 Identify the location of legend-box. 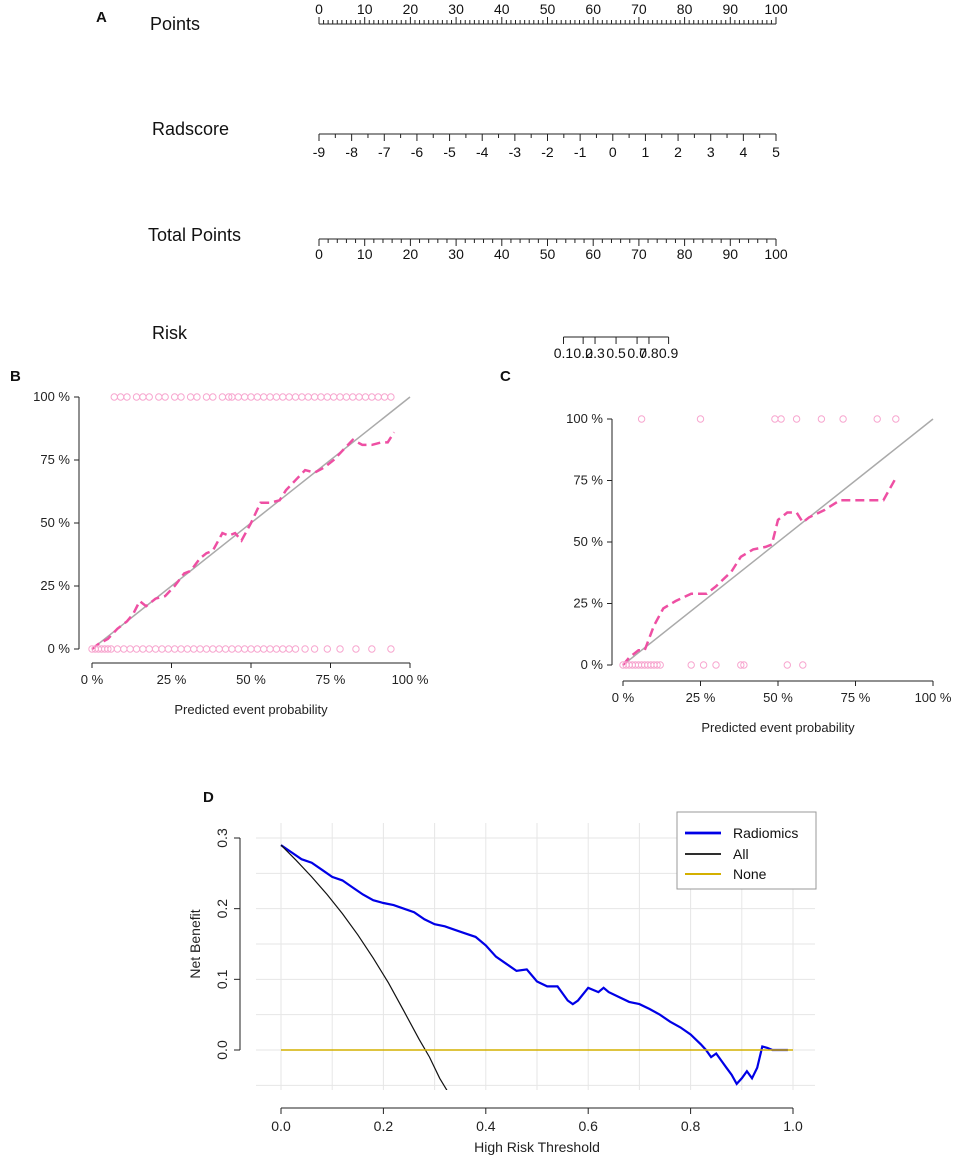
(746, 850).